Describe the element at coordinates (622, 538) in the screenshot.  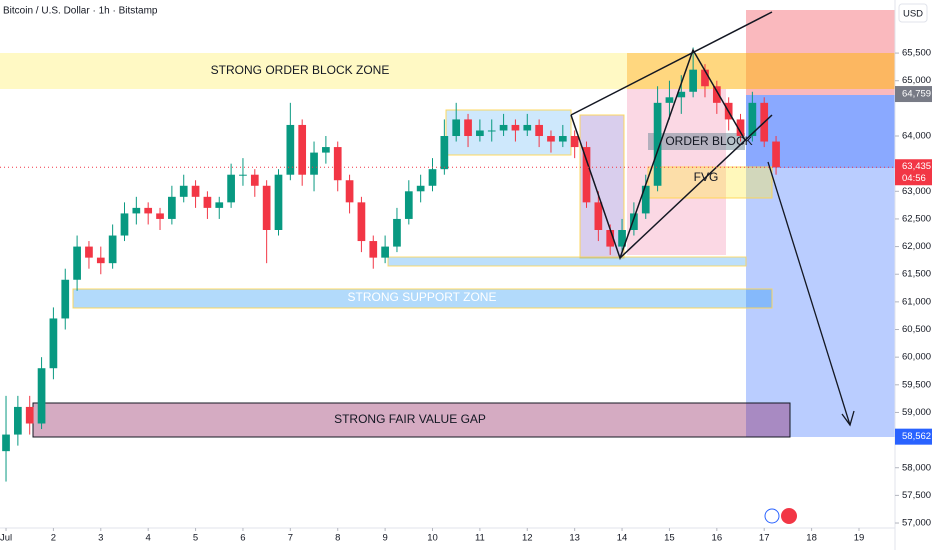
I see `x-tick-label: 14` at that location.